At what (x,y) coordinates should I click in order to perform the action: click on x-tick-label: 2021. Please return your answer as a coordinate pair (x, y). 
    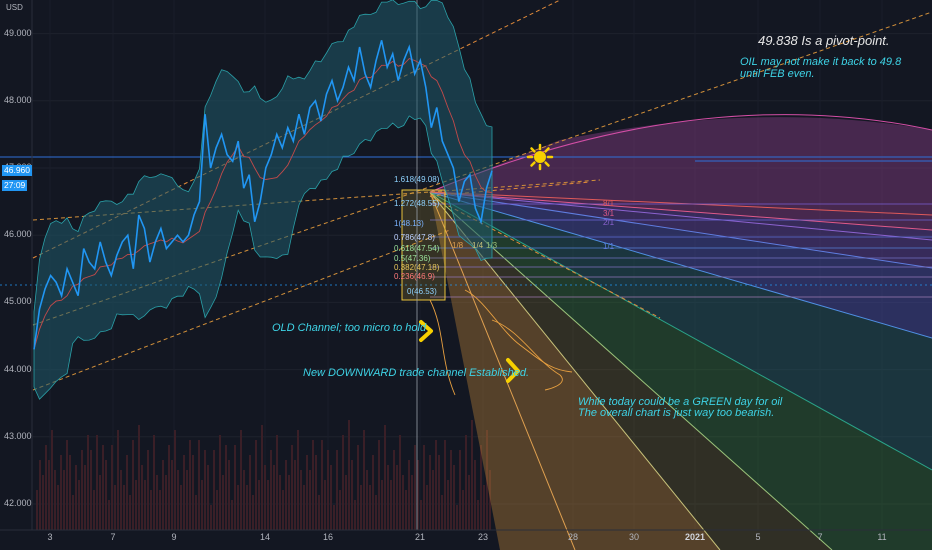
    Looking at the image, I should click on (695, 537).